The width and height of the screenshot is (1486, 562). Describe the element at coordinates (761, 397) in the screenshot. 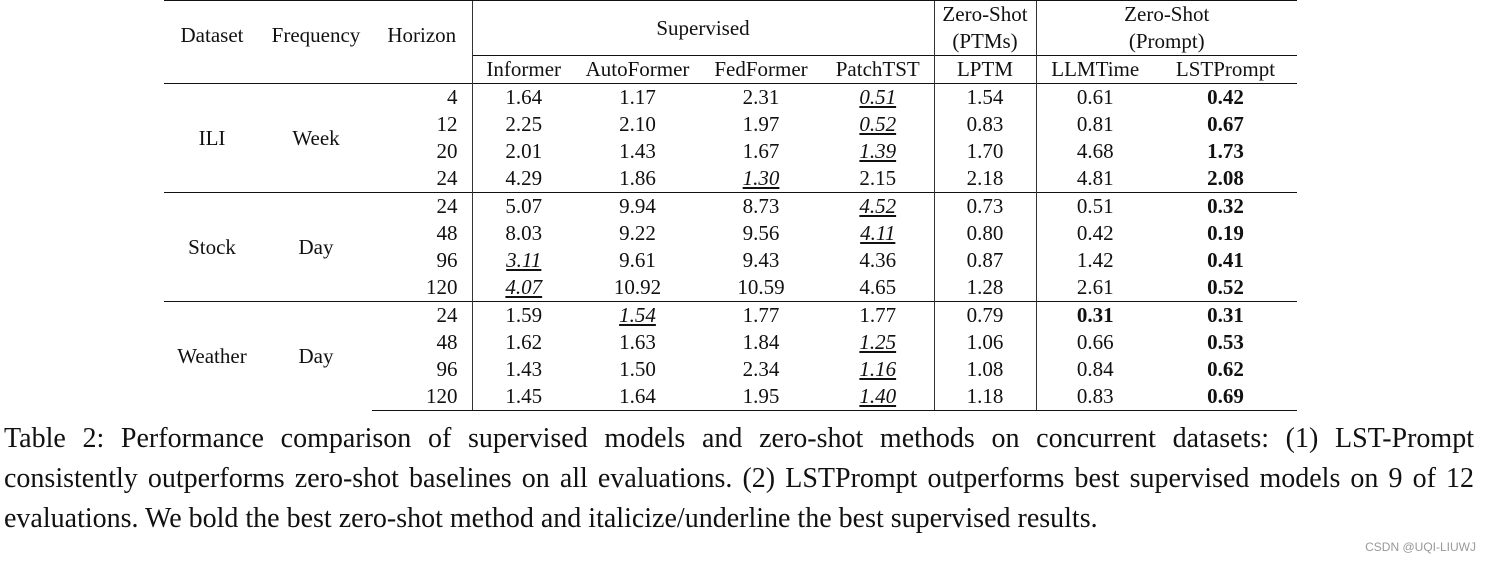

I see `value-cell-fedformer: 1.95` at that location.